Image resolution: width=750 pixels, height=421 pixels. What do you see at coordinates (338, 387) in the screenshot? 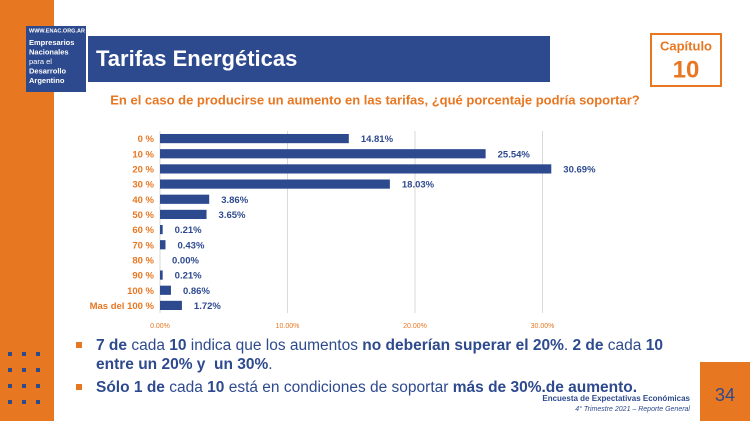
I see `bullet-text: está en condiciones de soportar` at bounding box center [338, 387].